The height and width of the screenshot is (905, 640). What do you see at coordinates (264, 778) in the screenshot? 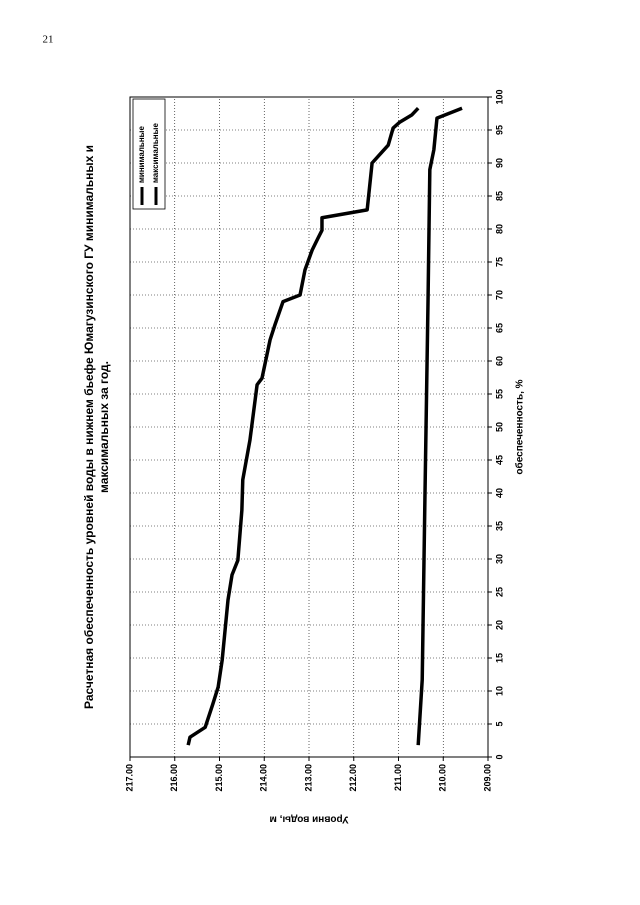
I see `y-tick-label: 214.00` at bounding box center [264, 778].